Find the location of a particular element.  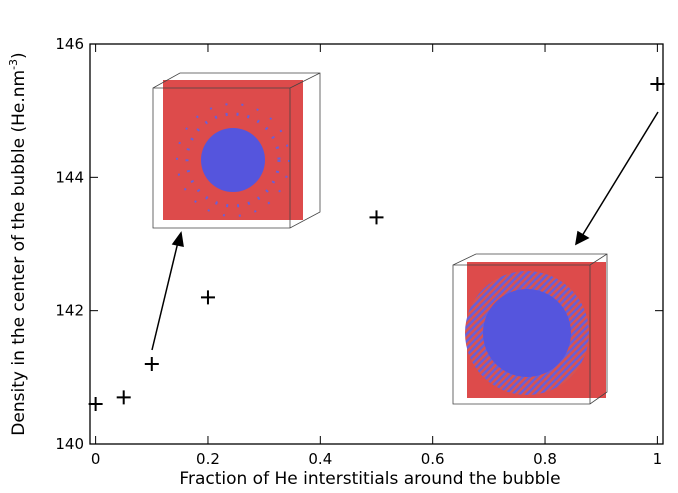

x-tick-label: 0.4 is located at coordinates (320, 459).